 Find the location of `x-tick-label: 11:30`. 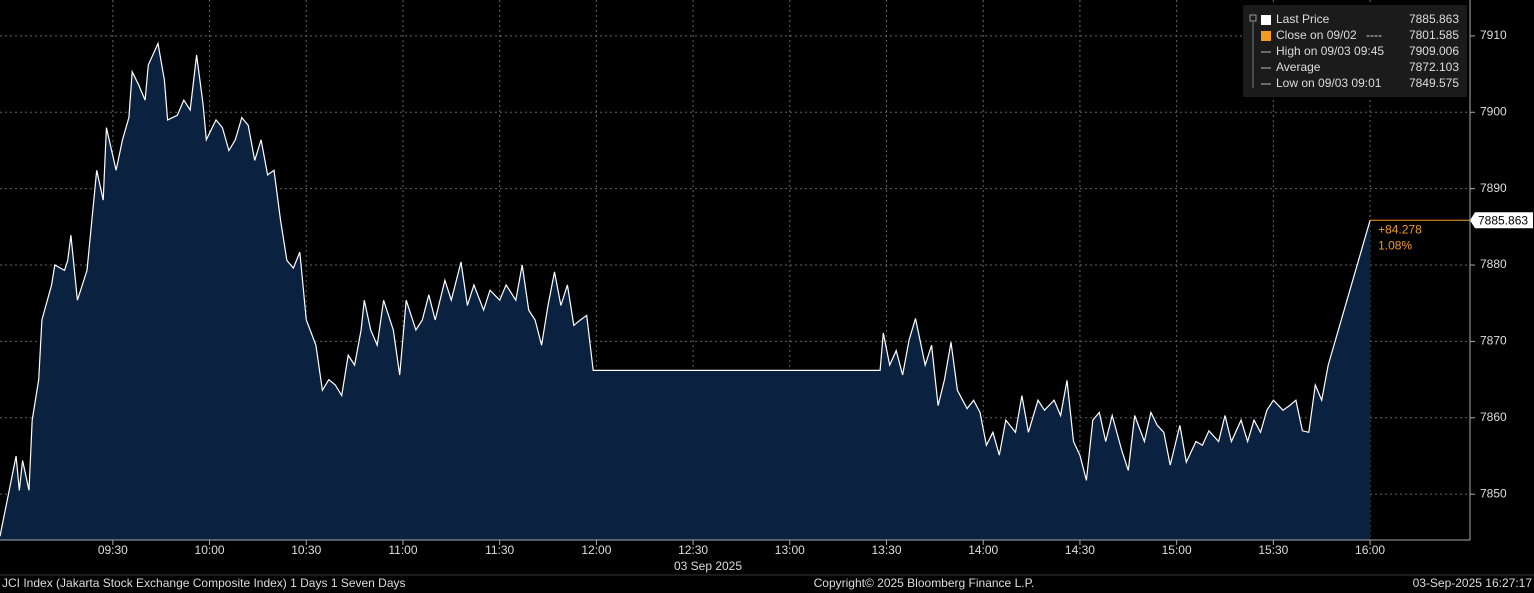

x-tick-label: 11:30 is located at coordinates (499, 550).